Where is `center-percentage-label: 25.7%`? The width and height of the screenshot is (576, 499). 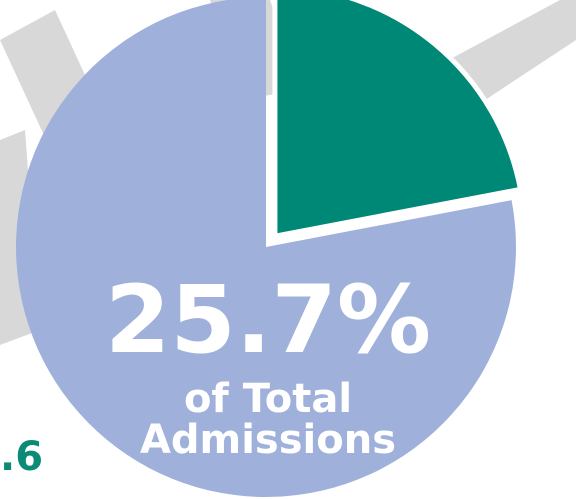
center-percentage-label: 25.7% is located at coordinates (268, 320).